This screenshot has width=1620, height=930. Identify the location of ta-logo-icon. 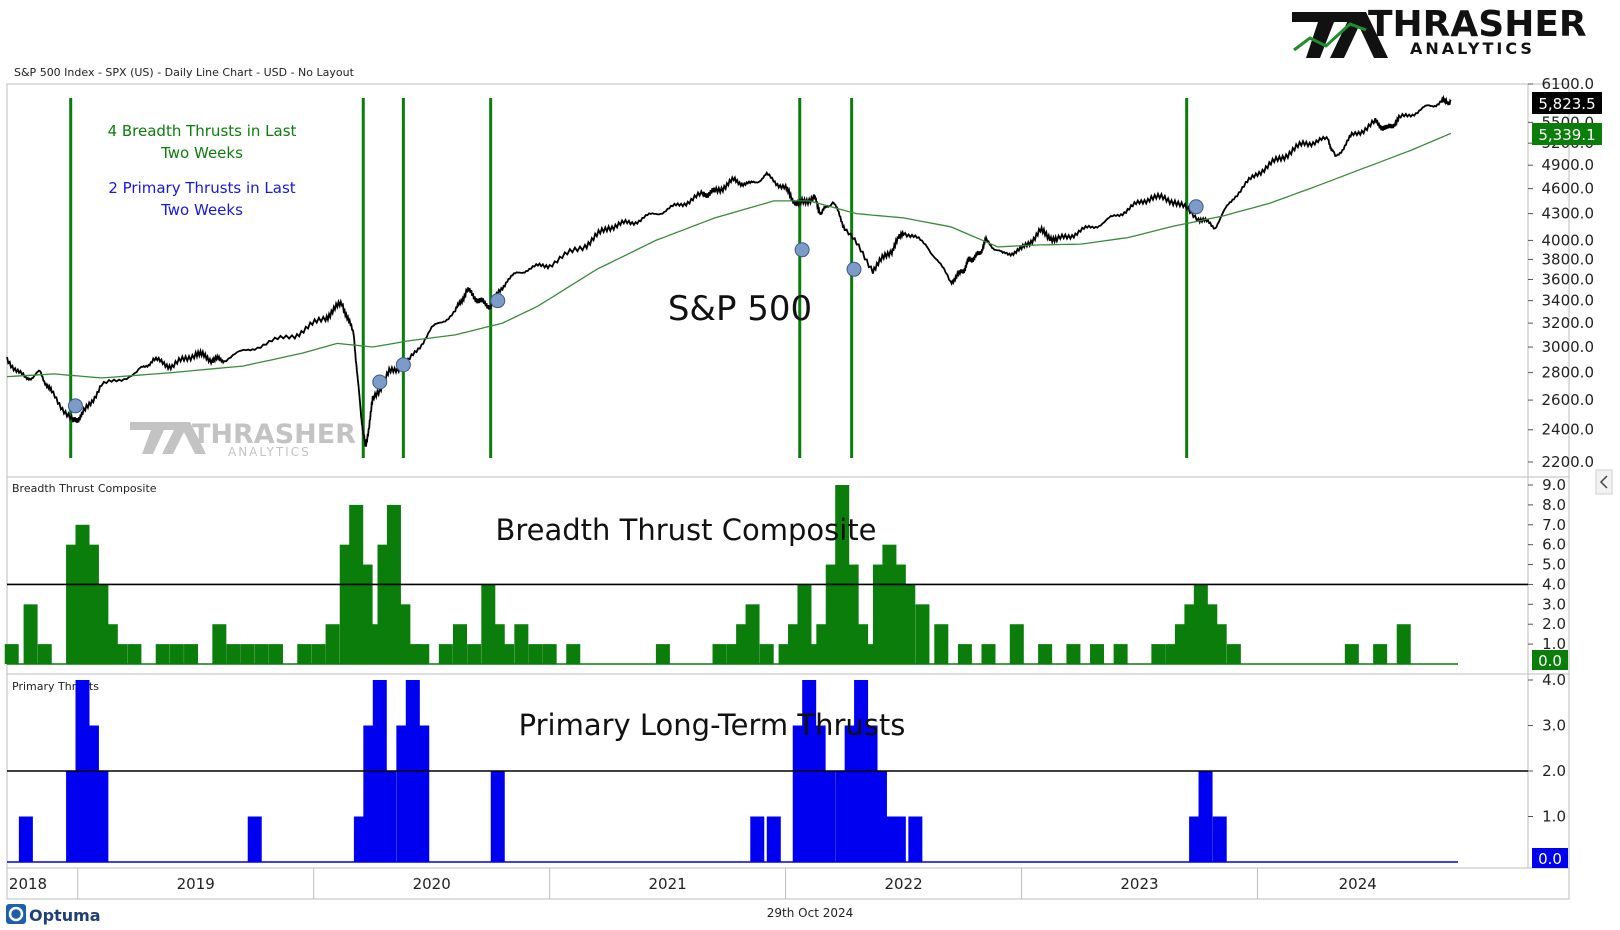
(1340, 35).